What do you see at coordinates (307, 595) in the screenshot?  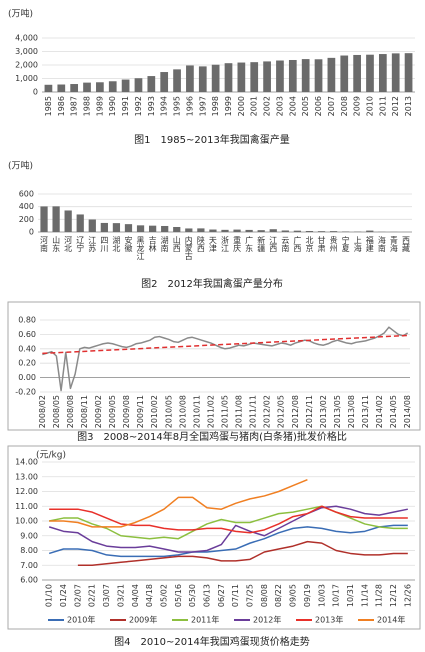 I see `x-tick-label: 09/19` at bounding box center [307, 595].